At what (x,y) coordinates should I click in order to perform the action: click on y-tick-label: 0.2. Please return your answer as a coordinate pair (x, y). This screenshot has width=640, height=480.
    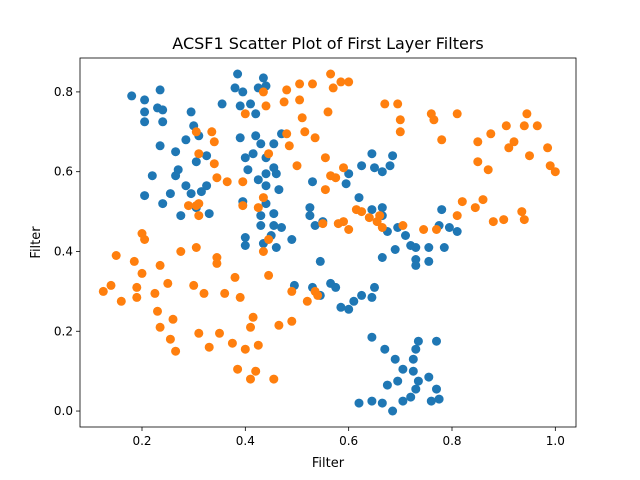
    Looking at the image, I should click on (63, 331).